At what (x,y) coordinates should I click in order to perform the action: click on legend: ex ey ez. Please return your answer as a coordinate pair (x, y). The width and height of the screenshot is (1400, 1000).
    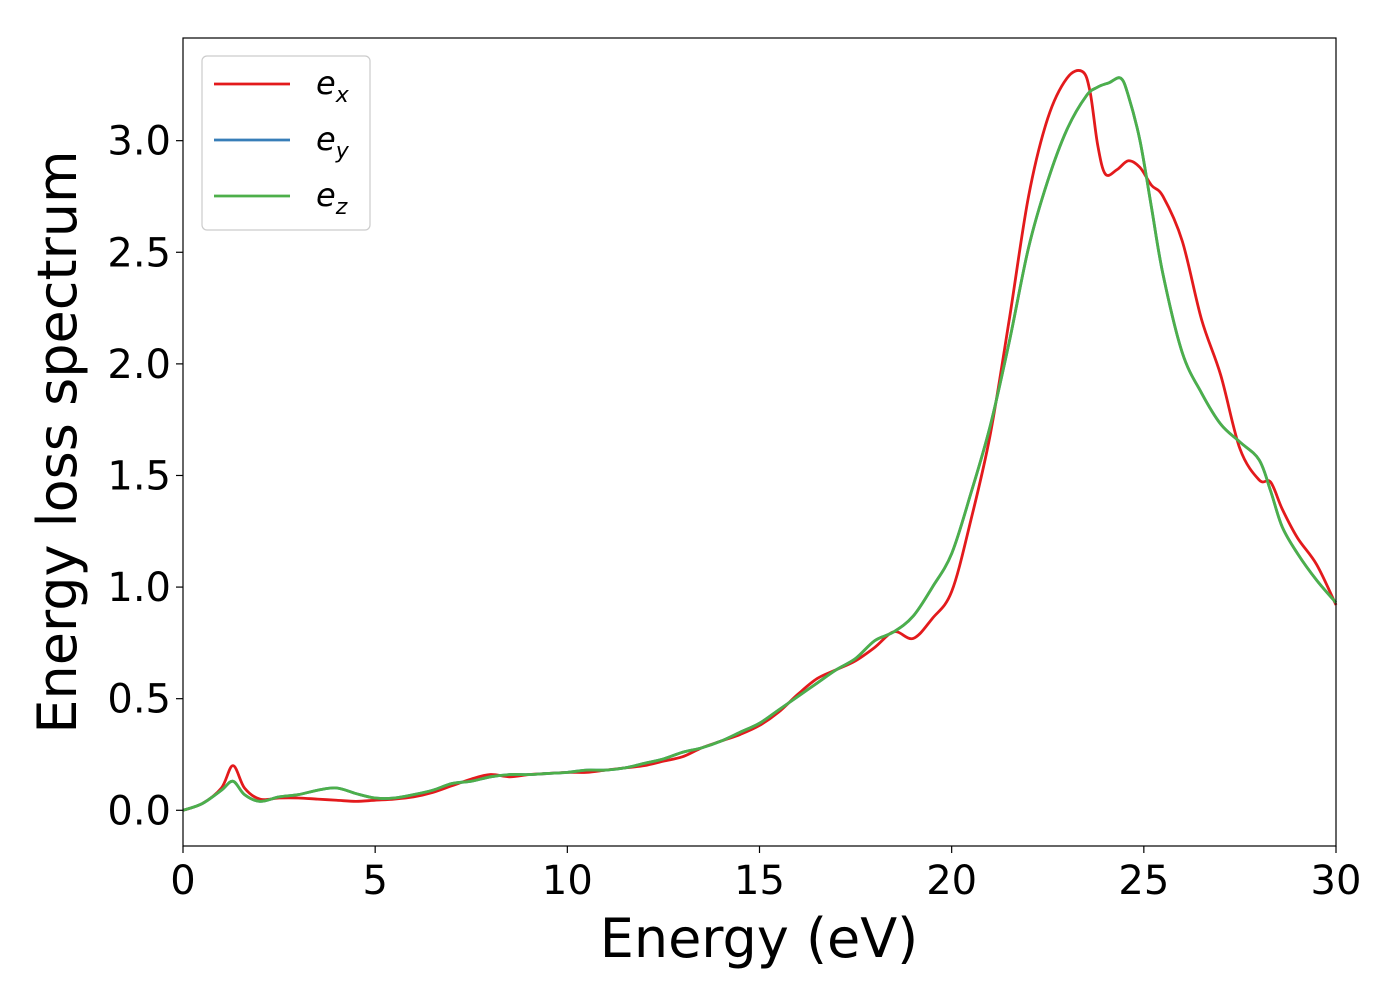
    Looking at the image, I should click on (286, 143).